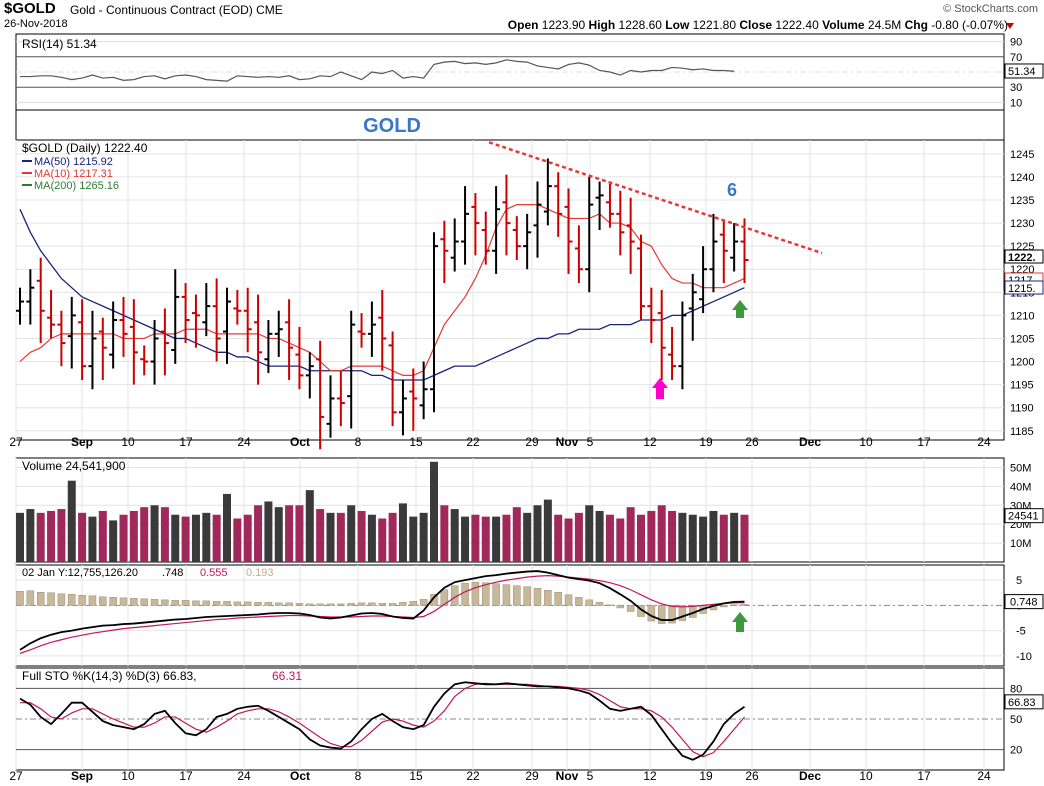 The width and height of the screenshot is (1044, 786). Describe the element at coordinates (1023, 517) in the screenshot. I see `volume-last-value: 24541` at that location.